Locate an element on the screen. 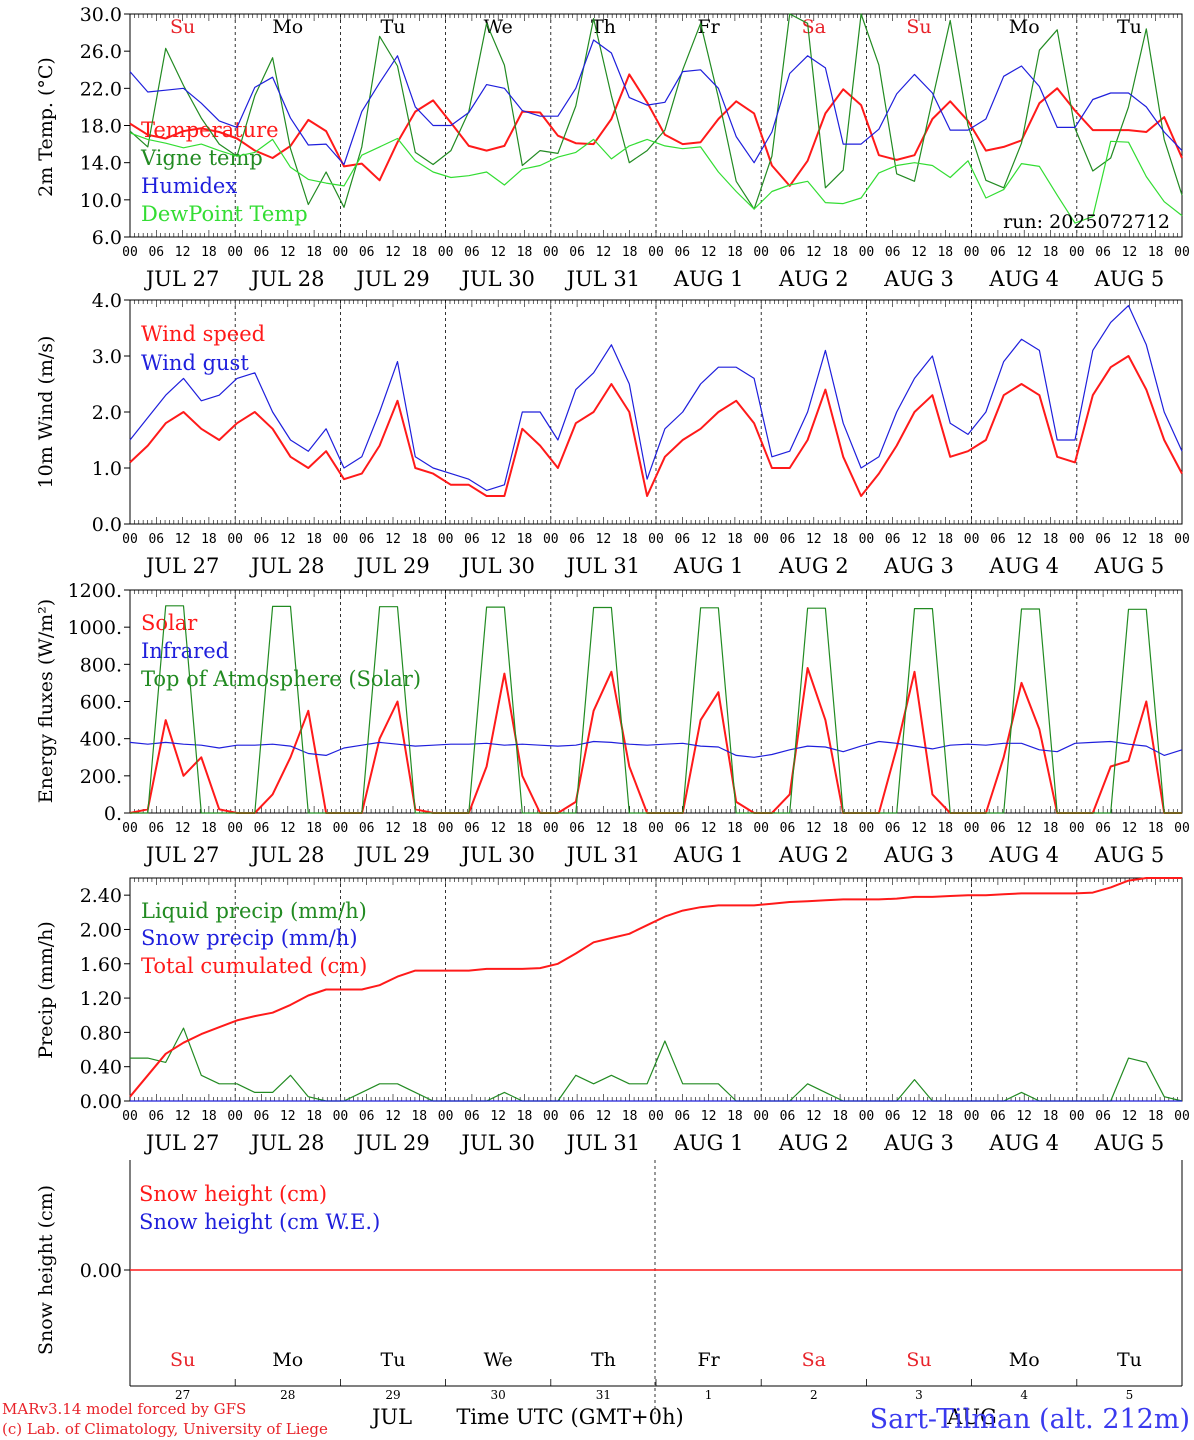 The width and height of the screenshot is (1194, 1440). weekday-label: Th is located at coordinates (603, 1360).